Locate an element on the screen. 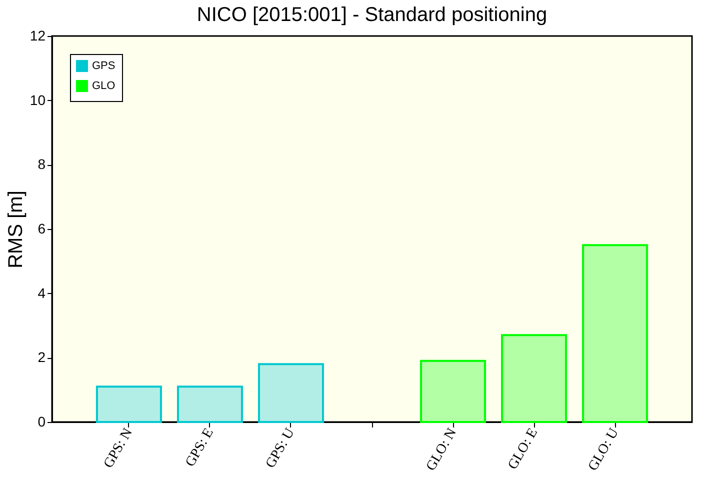  y-axis-title: RMS [m] is located at coordinates (15, 229).